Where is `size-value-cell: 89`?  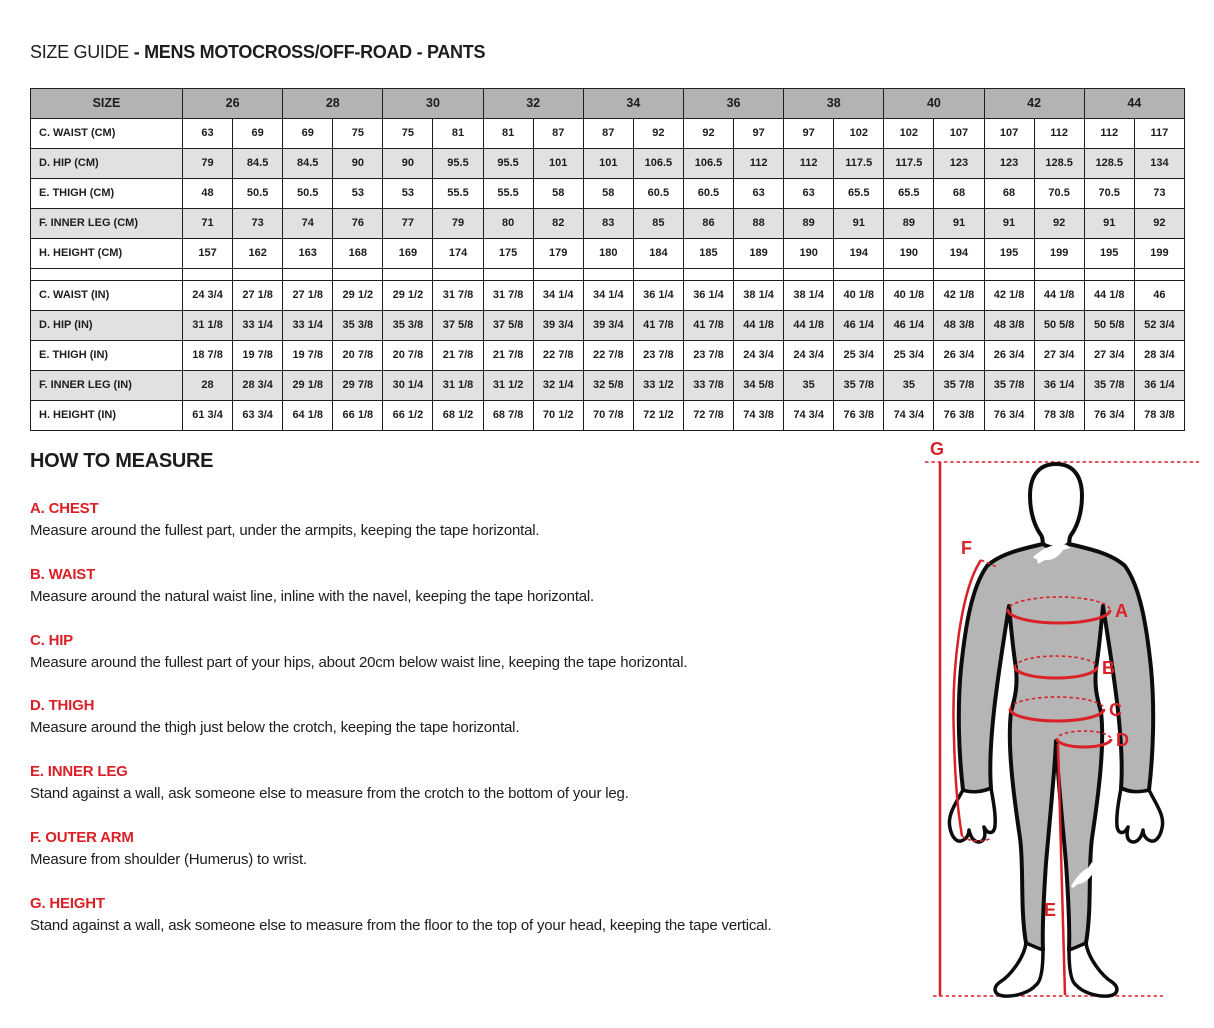
size-value-cell: 89 is located at coordinates (909, 223).